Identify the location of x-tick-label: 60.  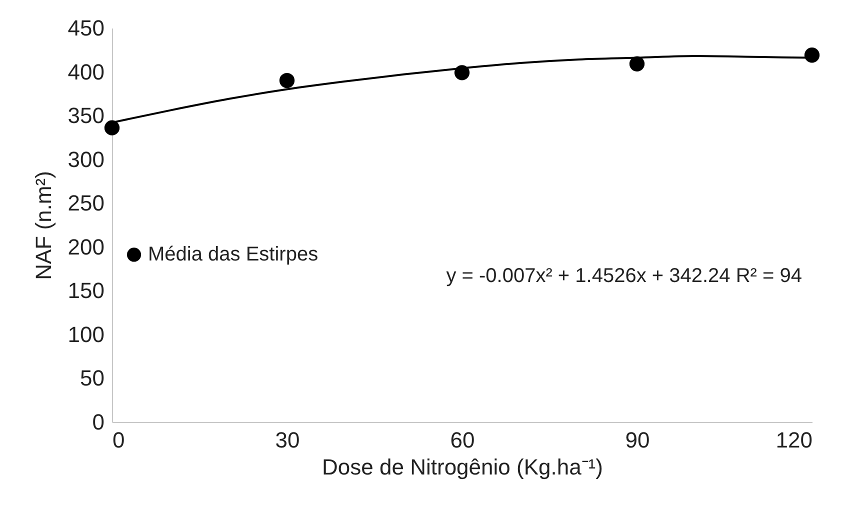
(462, 440).